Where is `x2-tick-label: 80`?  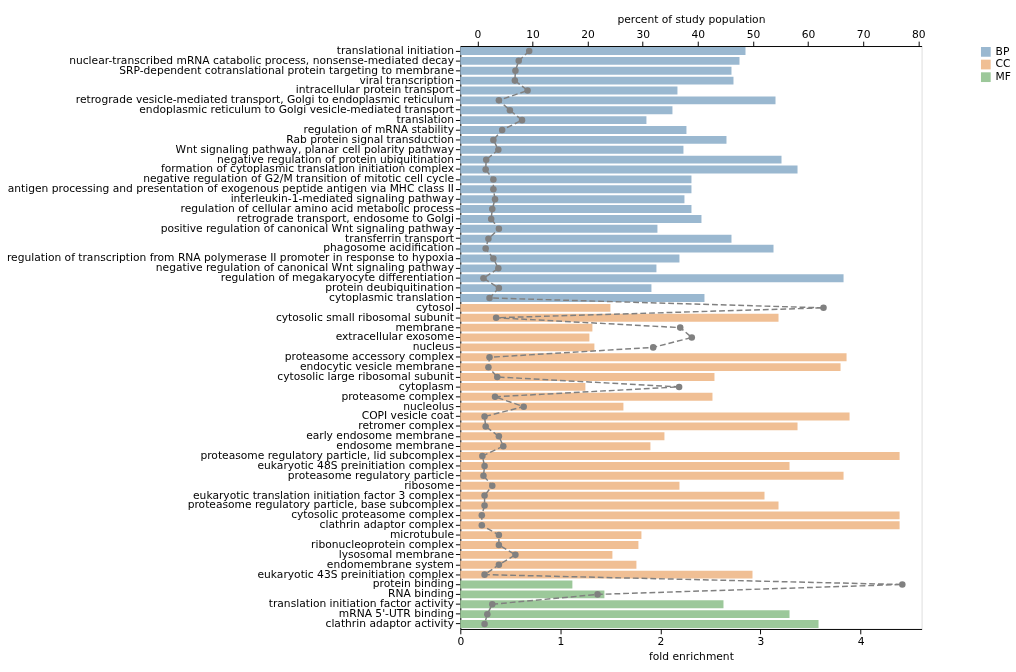
x2-tick-label: 80 is located at coordinates (918, 34).